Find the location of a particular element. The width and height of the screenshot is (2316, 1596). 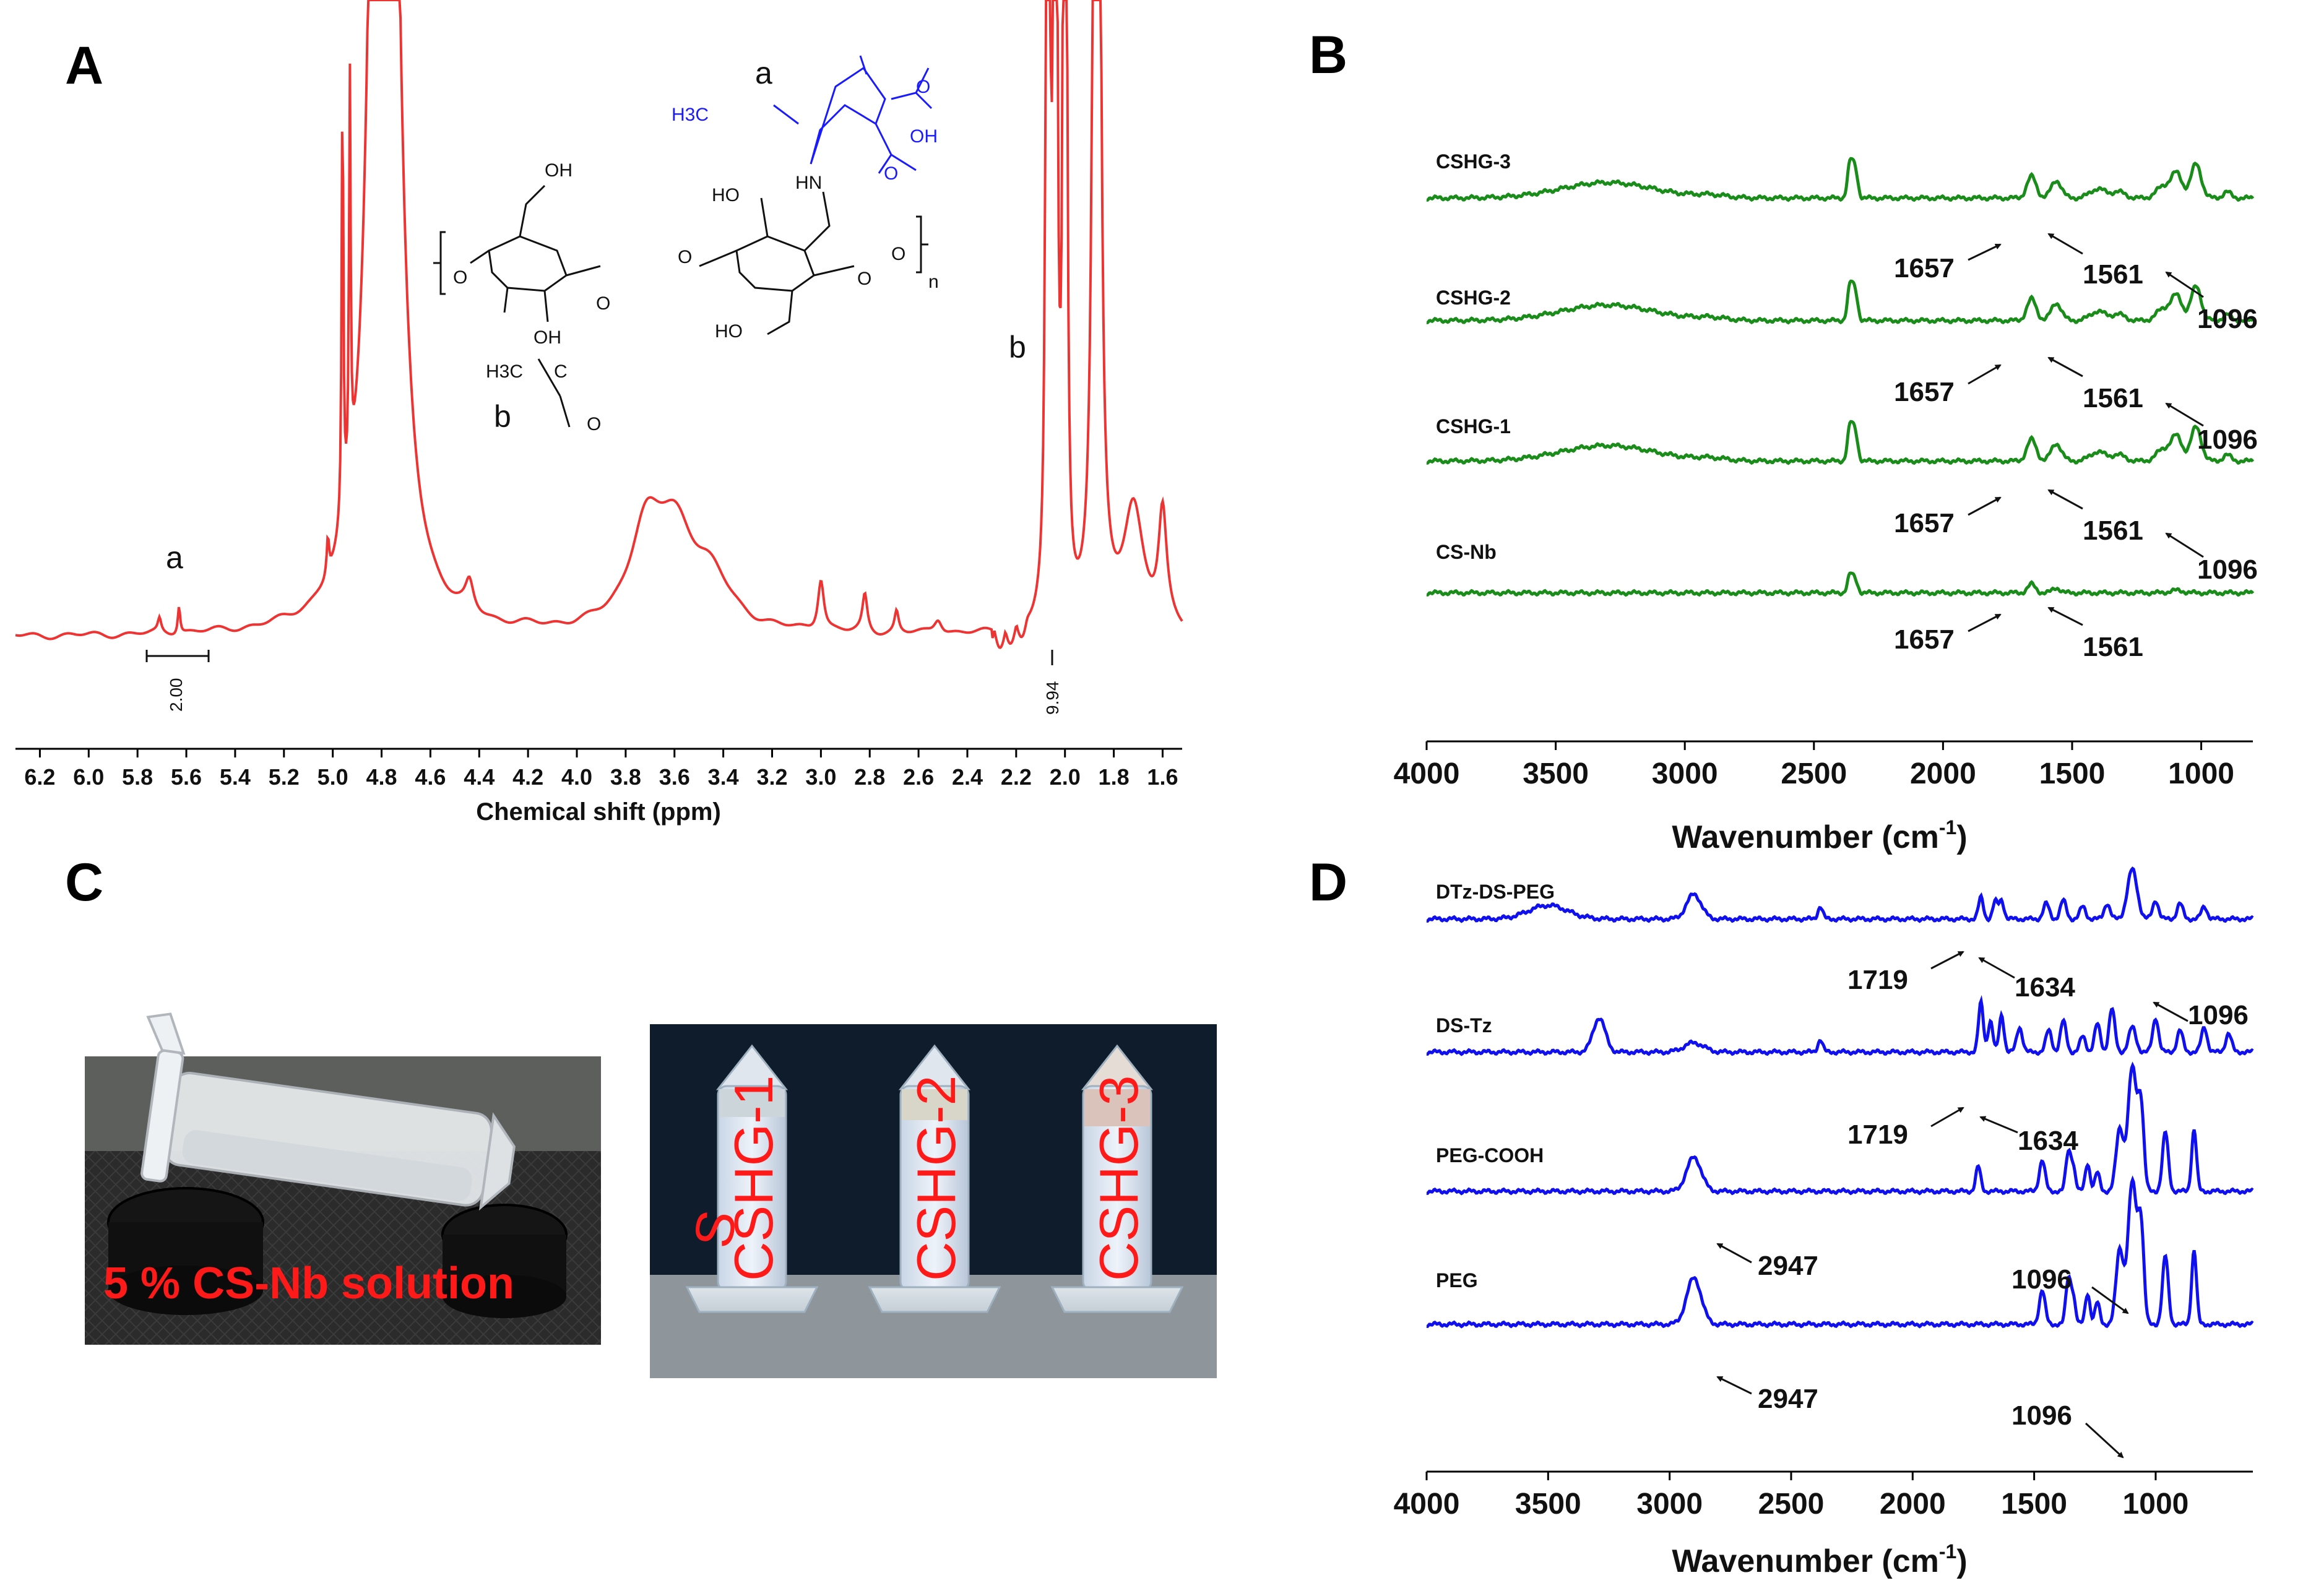

atom-o-acetyl: O is located at coordinates (594, 424).